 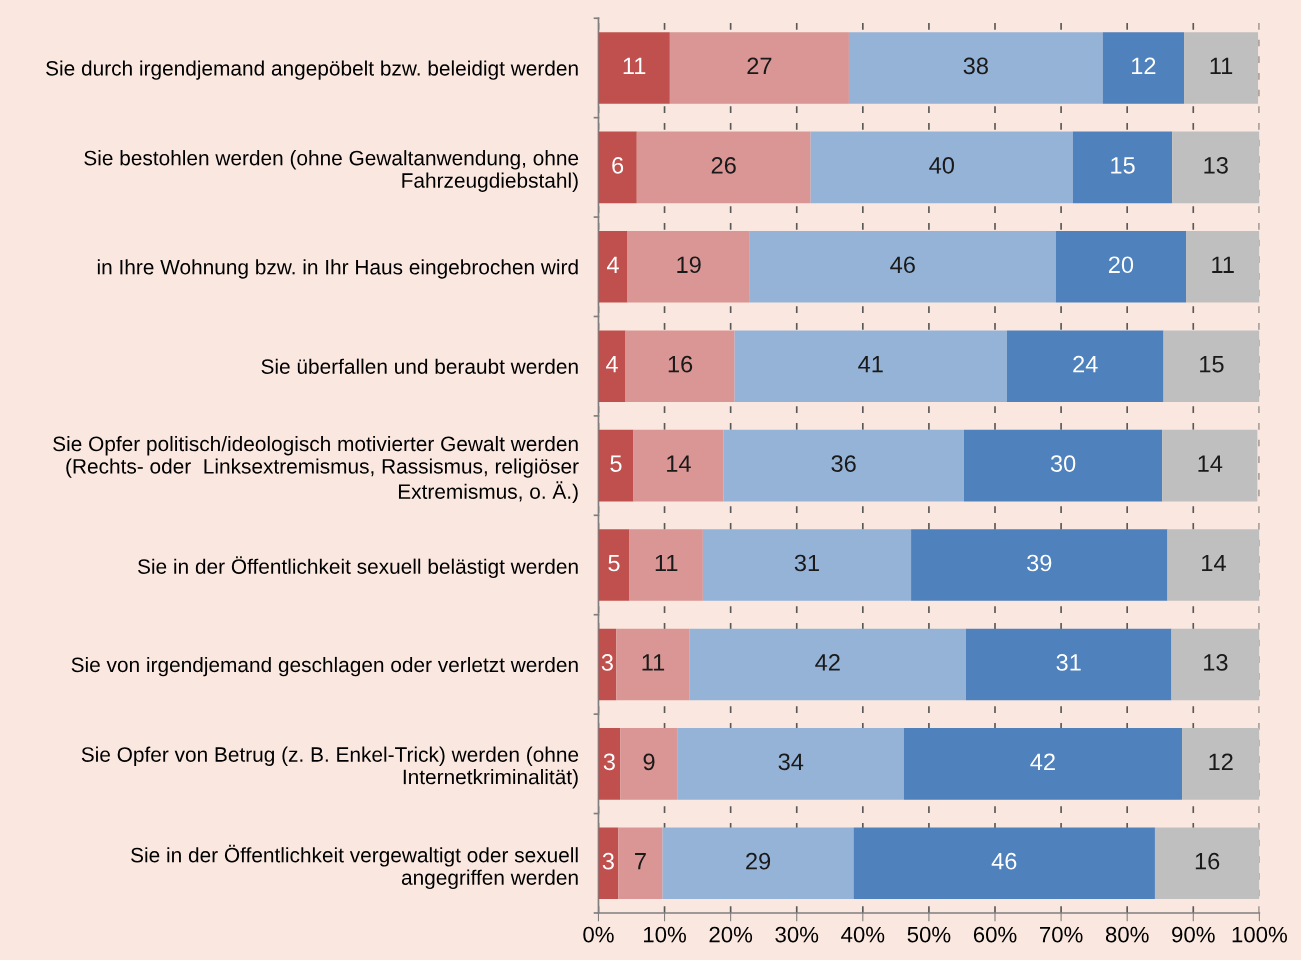 What do you see at coordinates (731, 934) in the screenshot?
I see `x-tick-label: 20%` at bounding box center [731, 934].